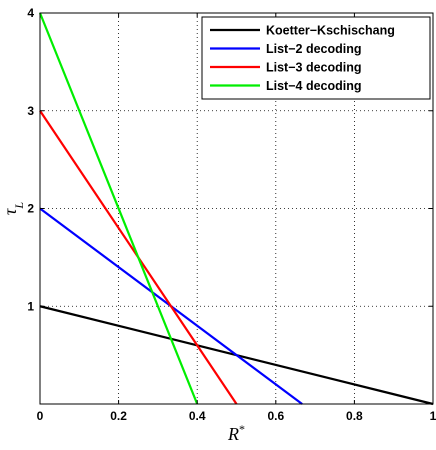 This screenshot has width=436, height=450. What do you see at coordinates (10, 211) in the screenshot?
I see `y-axis-label-main: τ` at bounding box center [10, 211].